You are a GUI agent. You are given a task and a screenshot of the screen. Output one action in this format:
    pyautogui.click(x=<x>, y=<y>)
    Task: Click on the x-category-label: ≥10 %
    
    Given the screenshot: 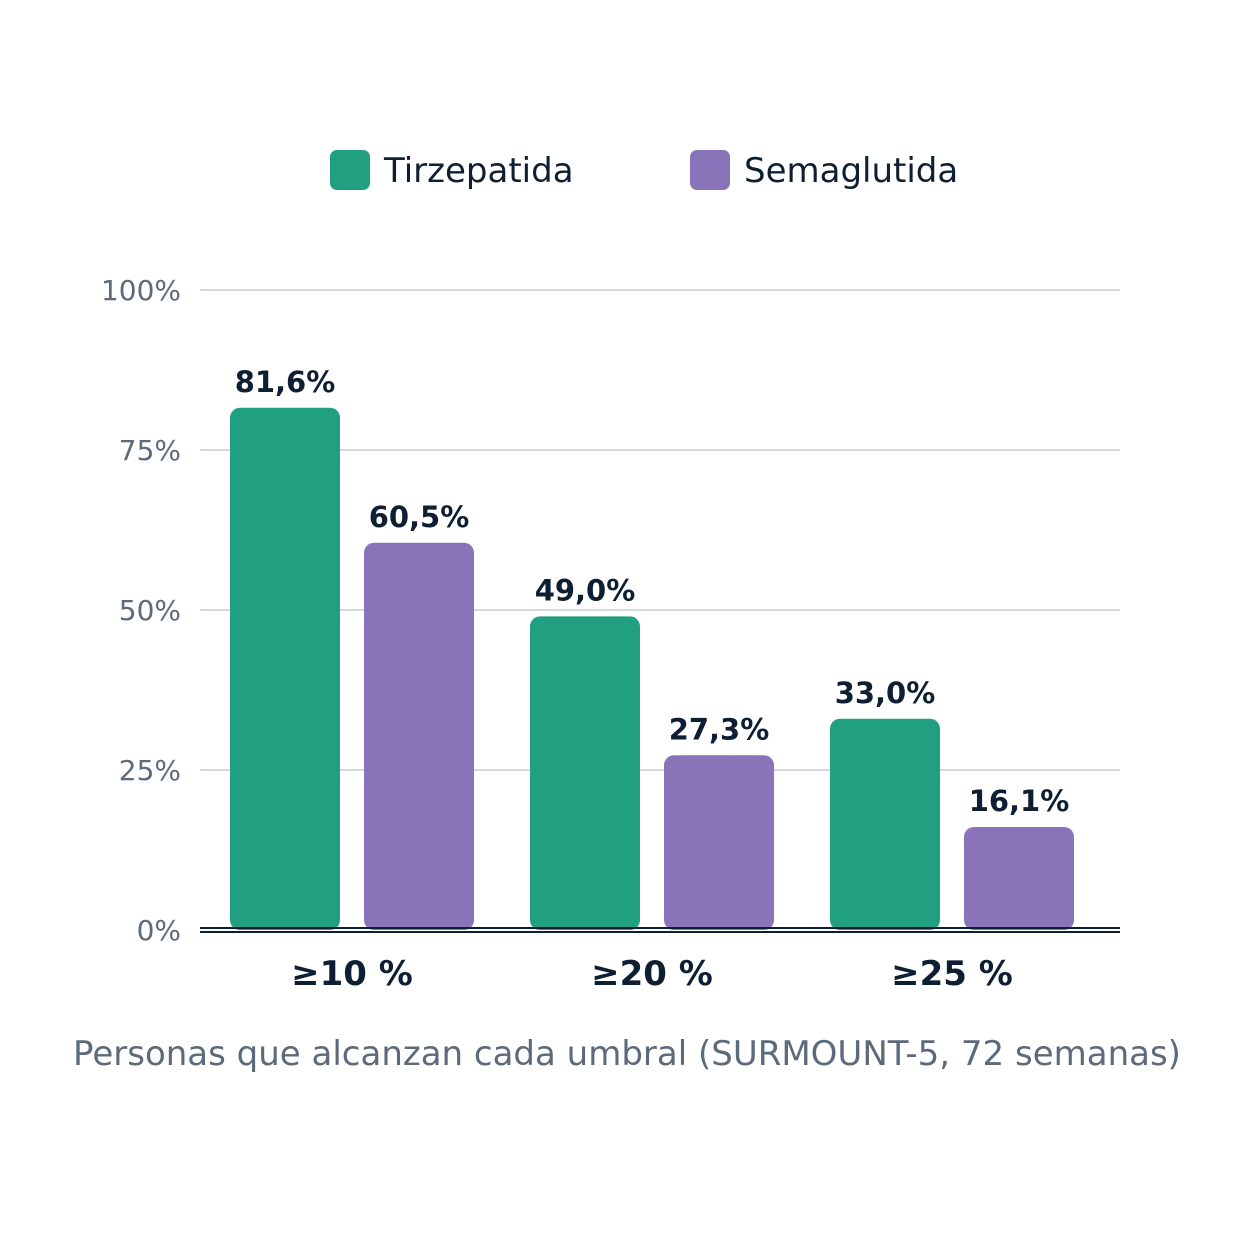 What is the action you would take?
    pyautogui.click(x=352, y=974)
    